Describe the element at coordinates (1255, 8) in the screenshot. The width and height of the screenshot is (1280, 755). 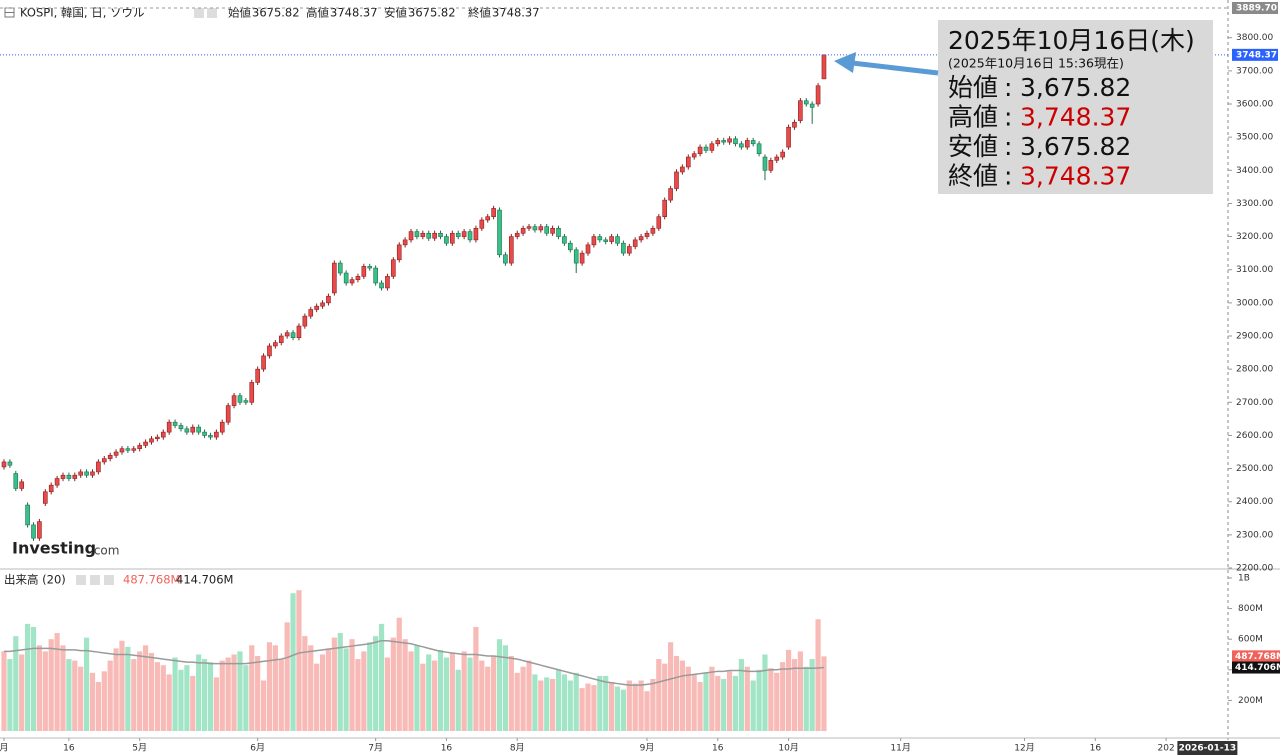
I see `top-label-box` at that location.